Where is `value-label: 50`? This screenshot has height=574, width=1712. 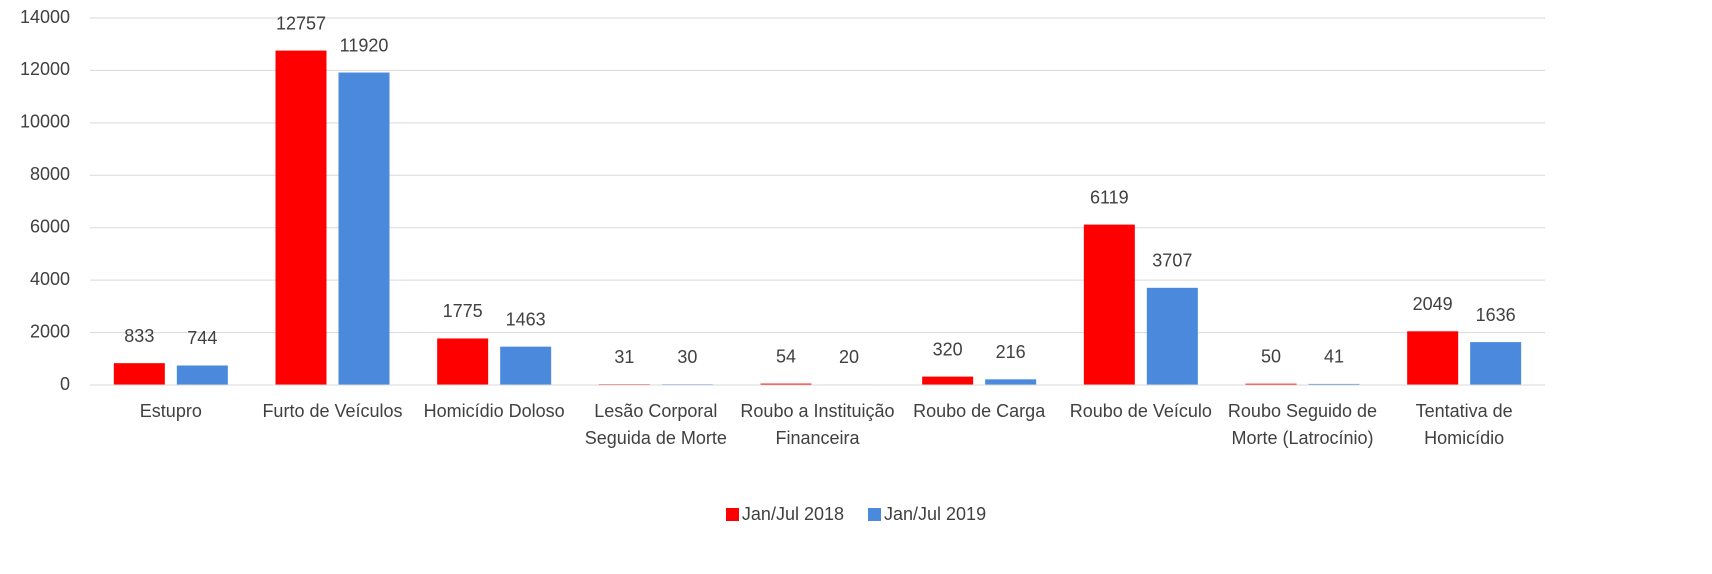 value-label: 50 is located at coordinates (1271, 356).